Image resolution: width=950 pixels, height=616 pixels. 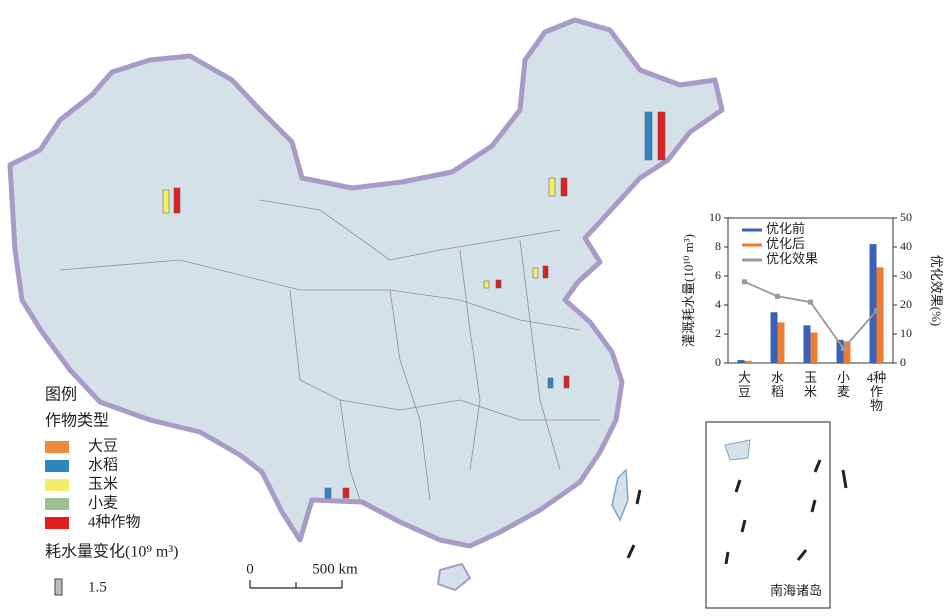 I want to click on legend-title: 图例, so click(x=61, y=395).